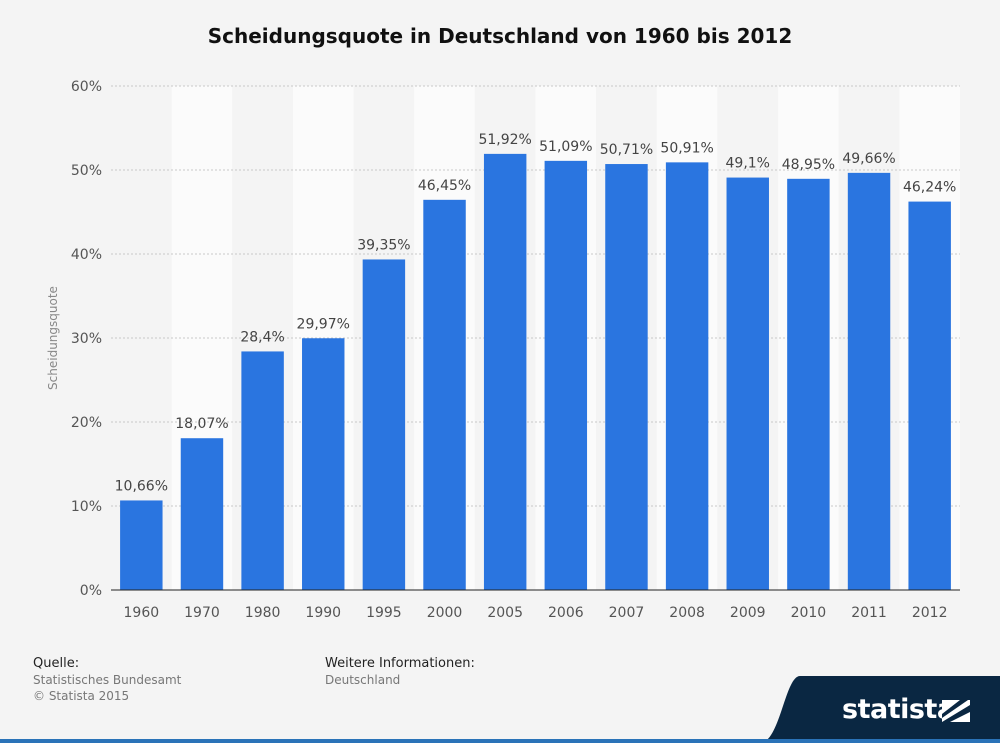  What do you see at coordinates (809, 613) in the screenshot?
I see `x-tick-label: 2010` at bounding box center [809, 613].